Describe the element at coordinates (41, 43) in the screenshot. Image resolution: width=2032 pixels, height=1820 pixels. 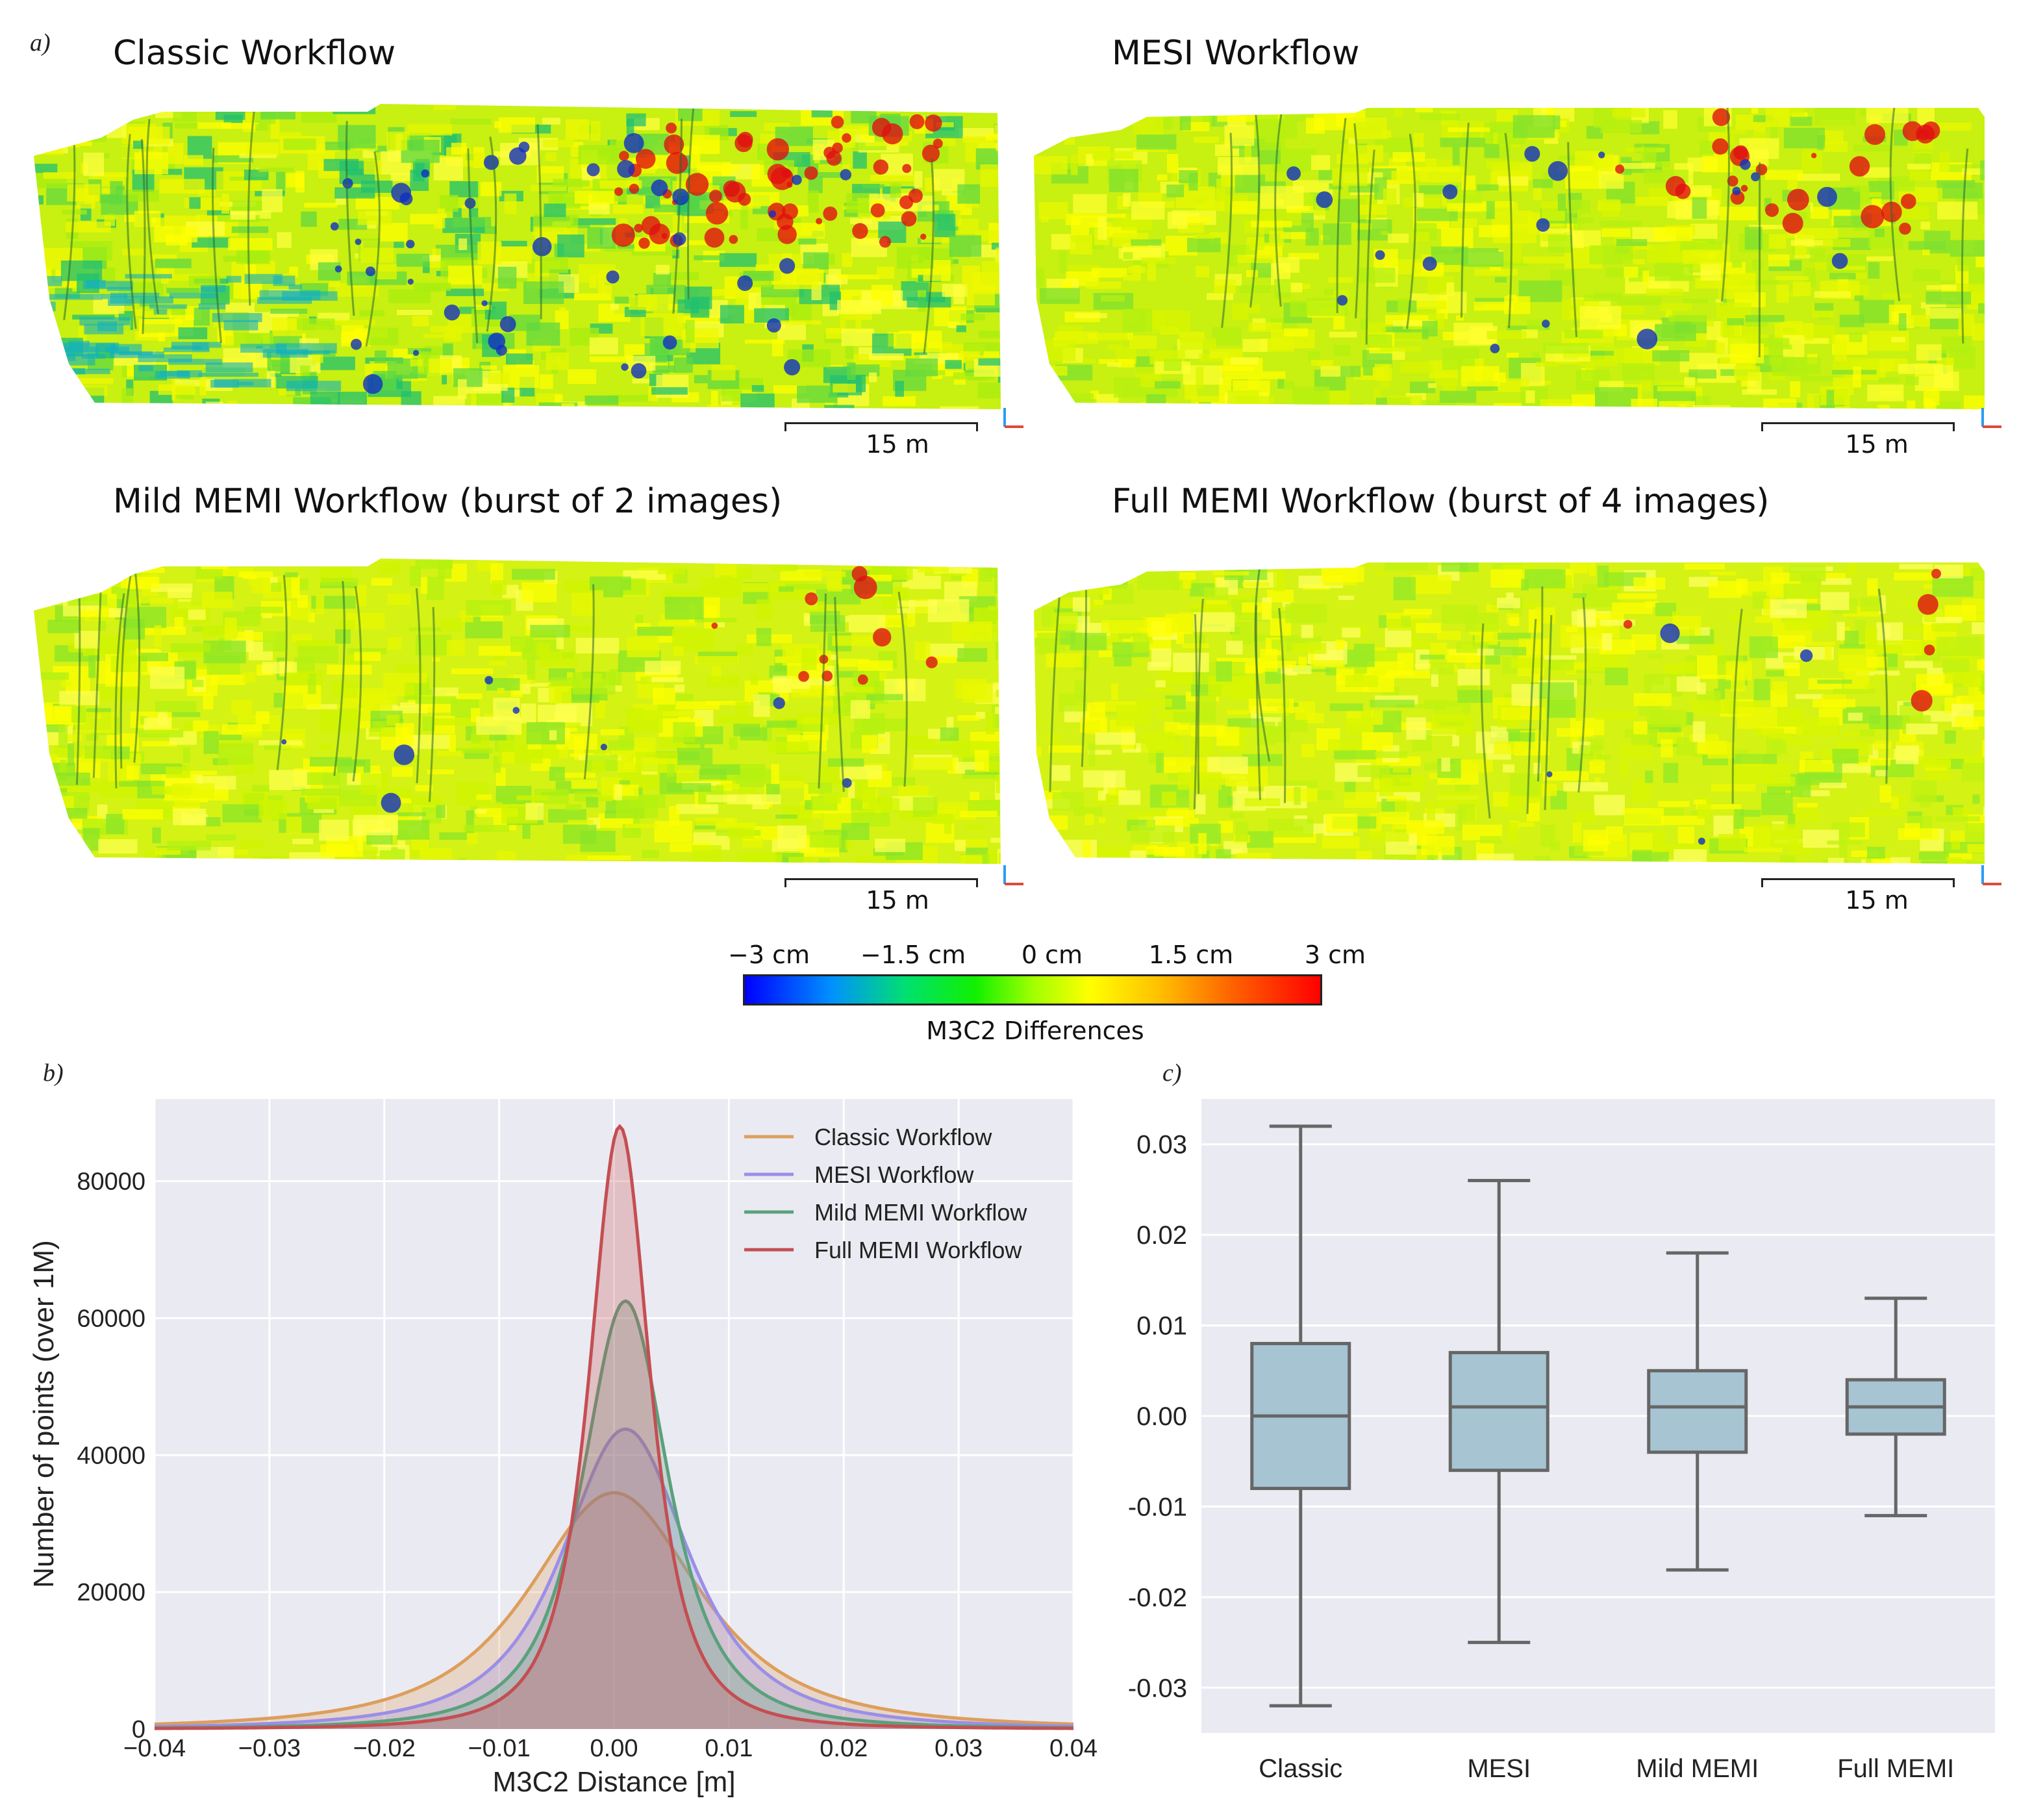
I see `panel-label-a: a)` at that location.